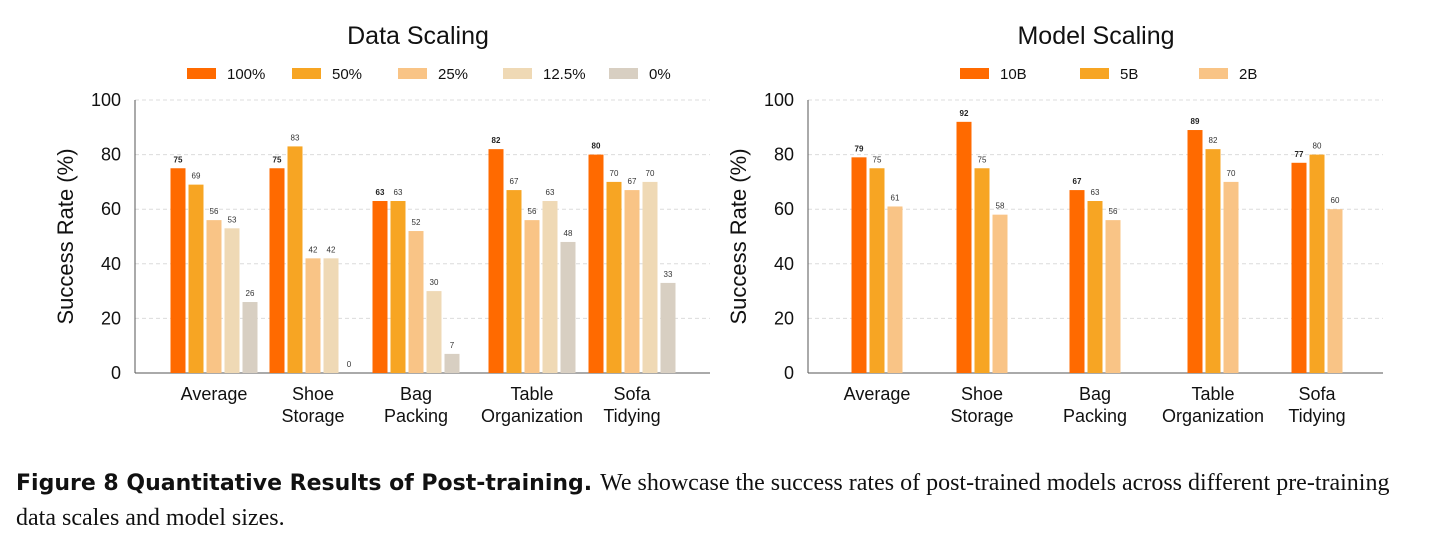  What do you see at coordinates (313, 394) in the screenshot?
I see `x-tick-label: Shoe` at bounding box center [313, 394].